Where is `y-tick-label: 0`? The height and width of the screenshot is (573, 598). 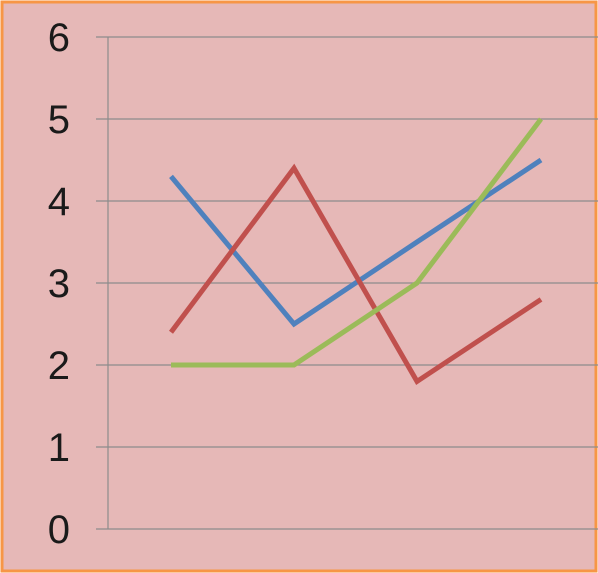 y-tick-label: 0 is located at coordinates (59, 530).